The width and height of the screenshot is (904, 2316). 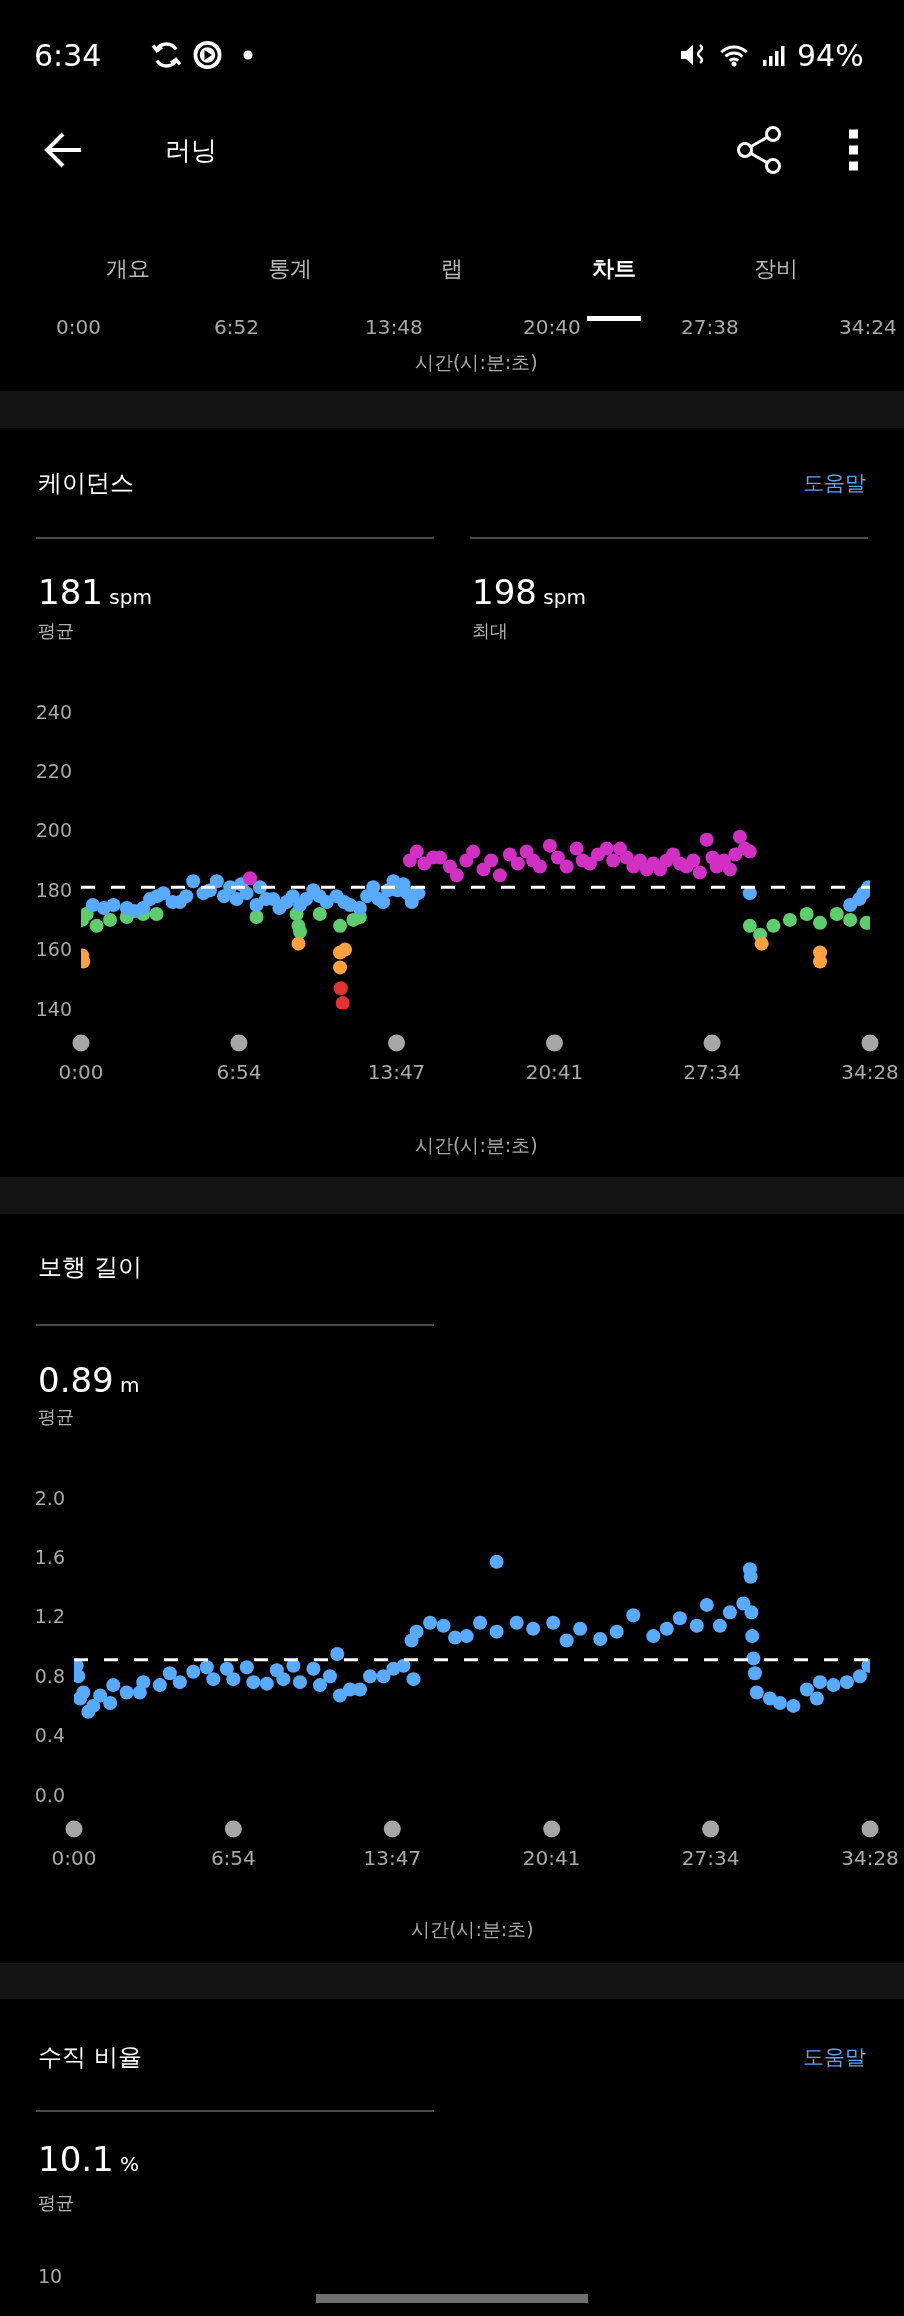 What do you see at coordinates (49, 1735) in the screenshot?
I see `y-tick-label: 0.4` at bounding box center [49, 1735].